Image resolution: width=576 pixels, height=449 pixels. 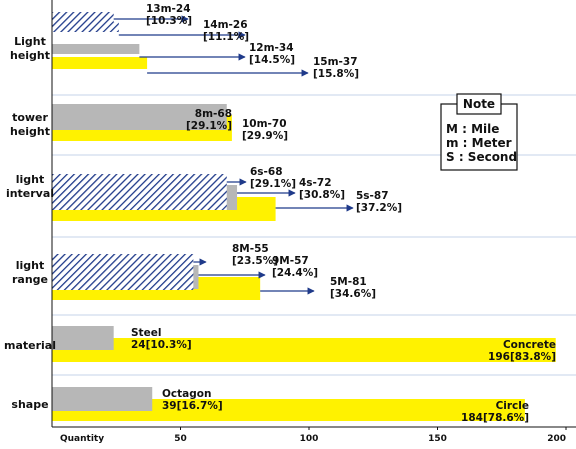 I want to click on bar-value-label-line: 39[16.7%], so click(x=192, y=406).